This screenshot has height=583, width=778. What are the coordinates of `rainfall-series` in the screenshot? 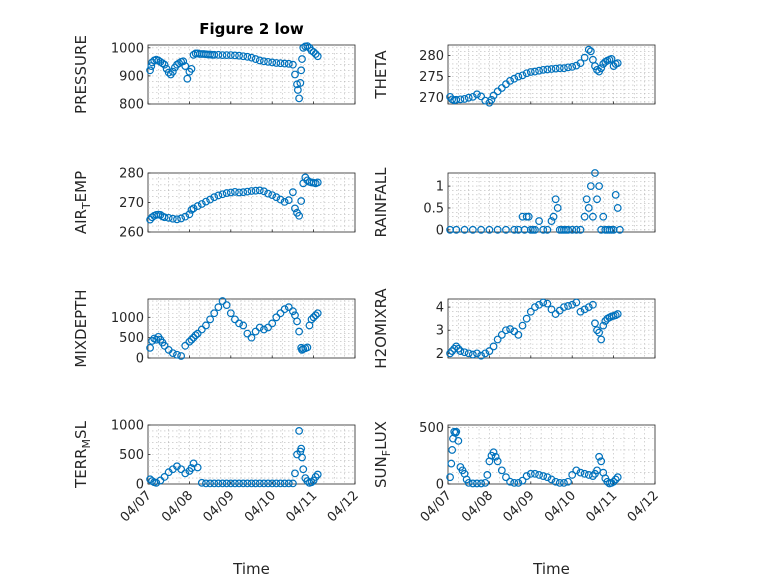 It's located at (535, 201).